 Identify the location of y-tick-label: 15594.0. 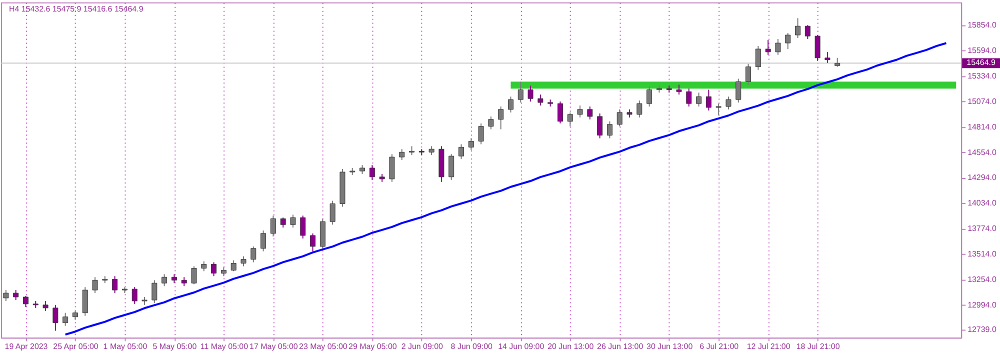
(982, 51).